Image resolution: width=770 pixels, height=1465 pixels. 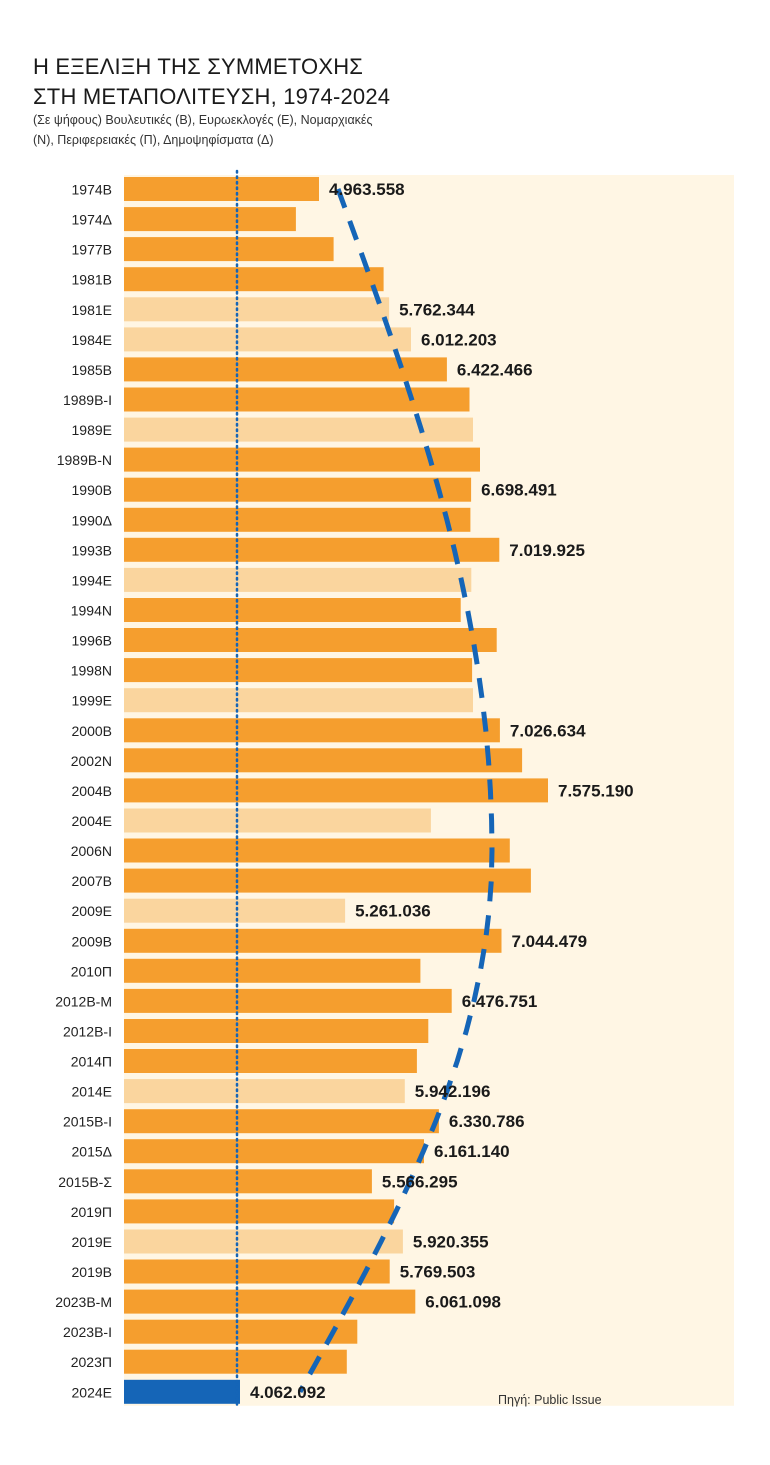 What do you see at coordinates (91, 611) in the screenshot?
I see `category-label-14: 1994Ν` at bounding box center [91, 611].